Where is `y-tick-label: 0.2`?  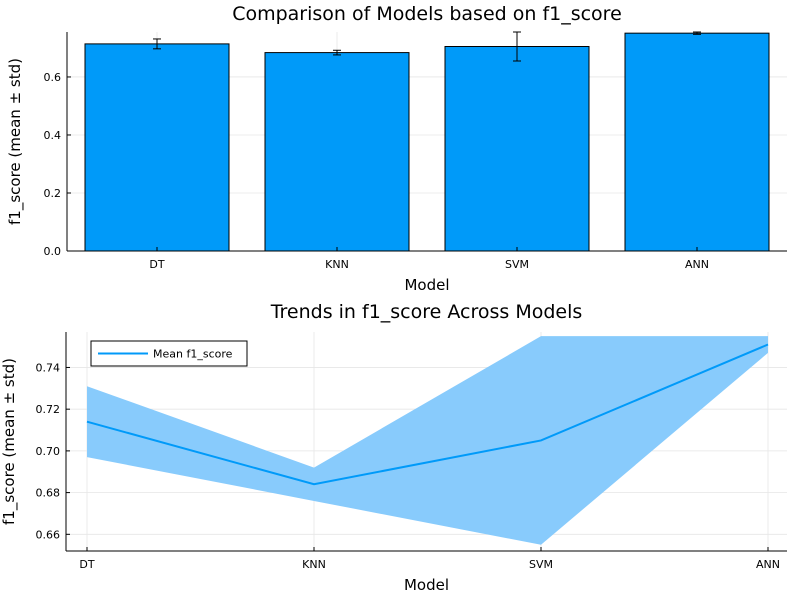 y-tick-label: 0.2 is located at coordinates (53, 193).